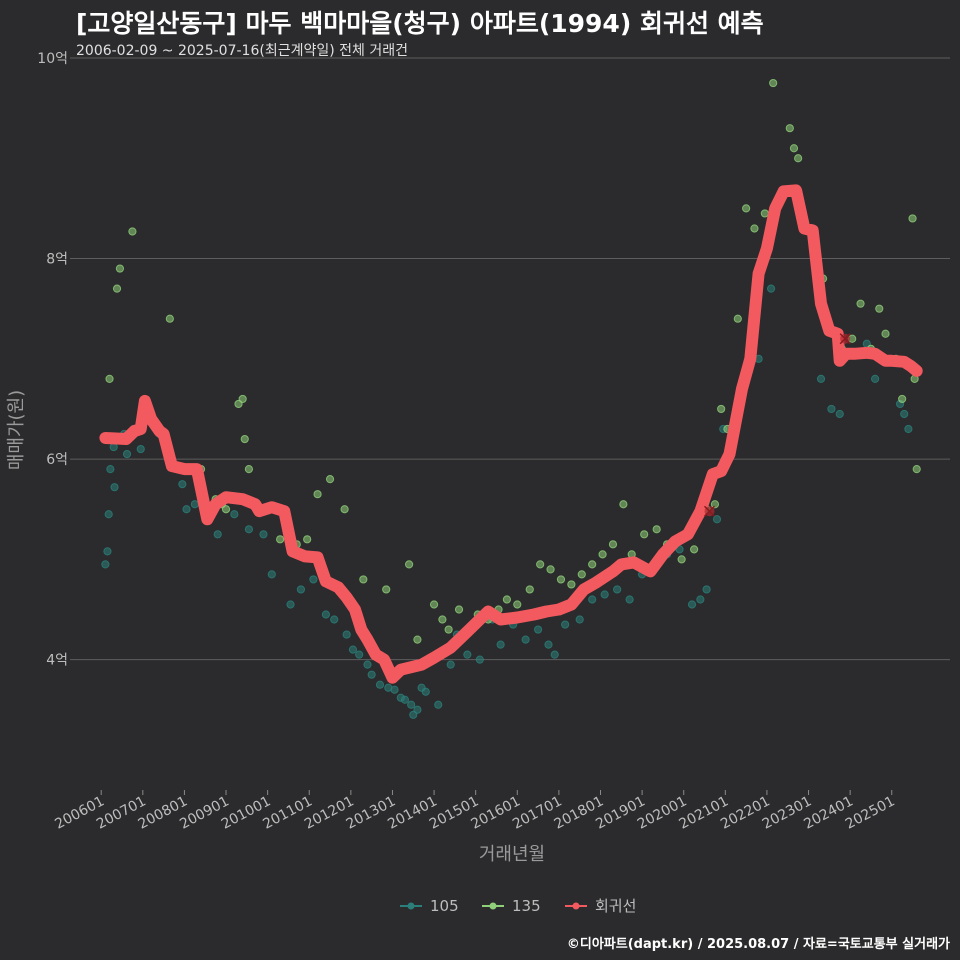  I want to click on legend: 105 135 회귀선, so click(518, 906).